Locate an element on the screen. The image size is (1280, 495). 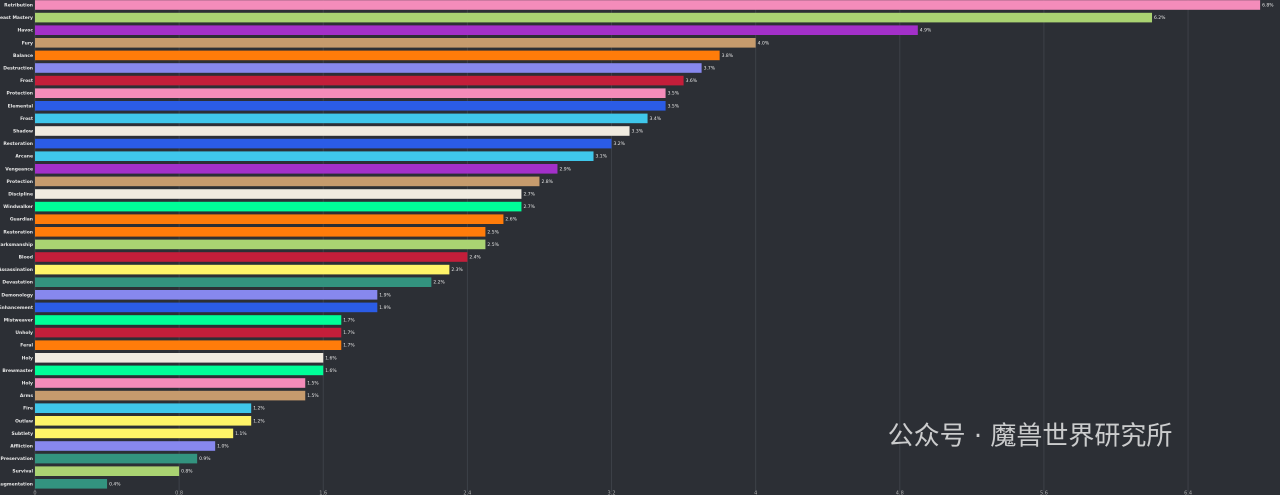
x-tick-label: 0.8 is located at coordinates (179, 493).